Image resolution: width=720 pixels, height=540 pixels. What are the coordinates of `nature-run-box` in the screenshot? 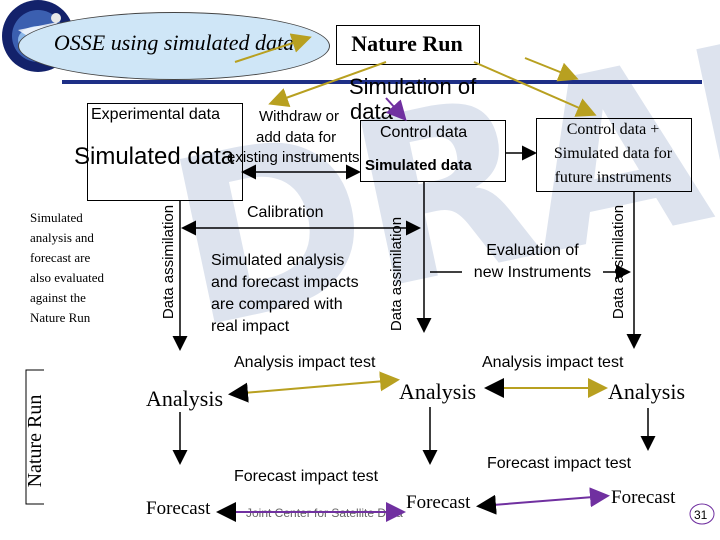 It's located at (408, 45).